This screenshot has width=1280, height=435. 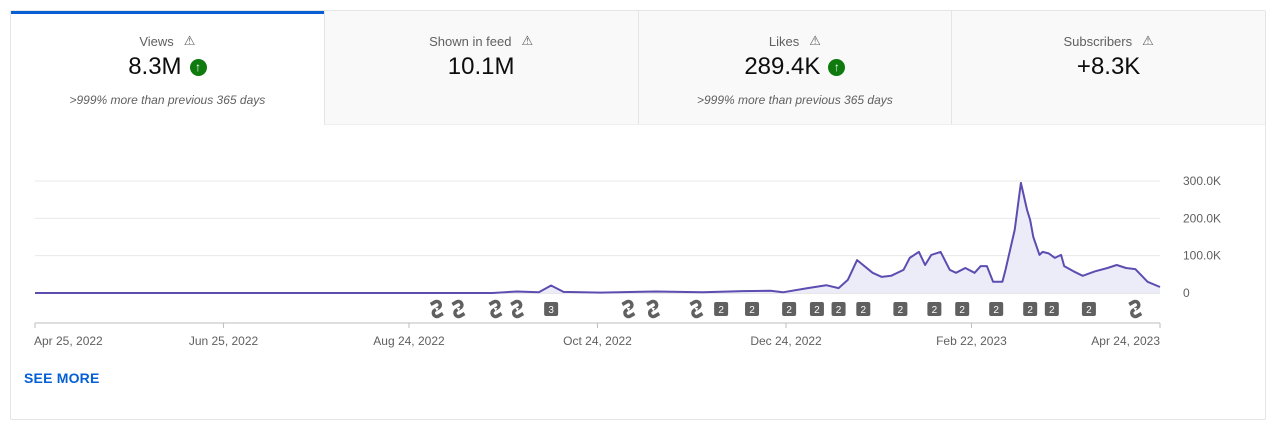 What do you see at coordinates (62, 378) in the screenshot?
I see `see-more-link: SEE MORE` at bounding box center [62, 378].